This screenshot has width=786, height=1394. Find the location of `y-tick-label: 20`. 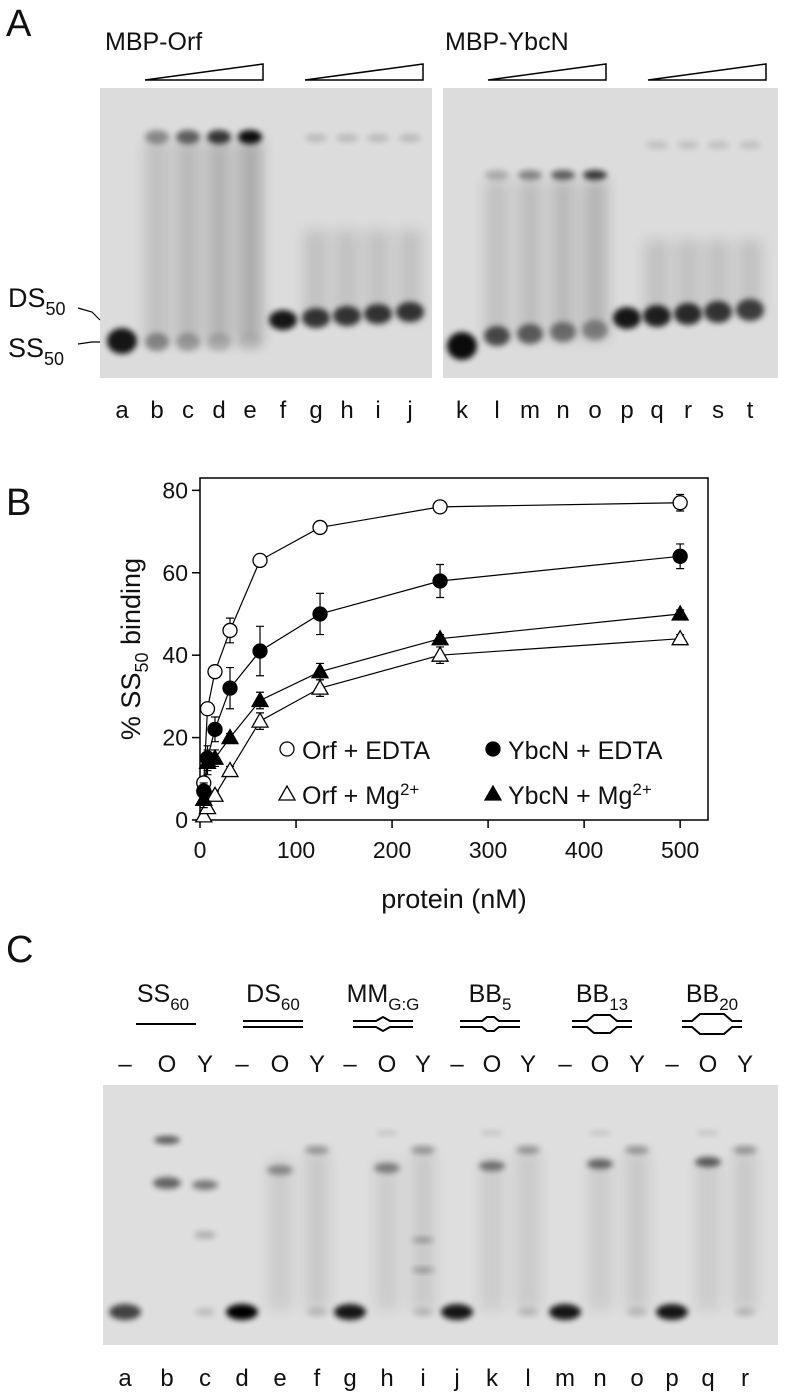

y-tick-label: 20 is located at coordinates (175, 738).